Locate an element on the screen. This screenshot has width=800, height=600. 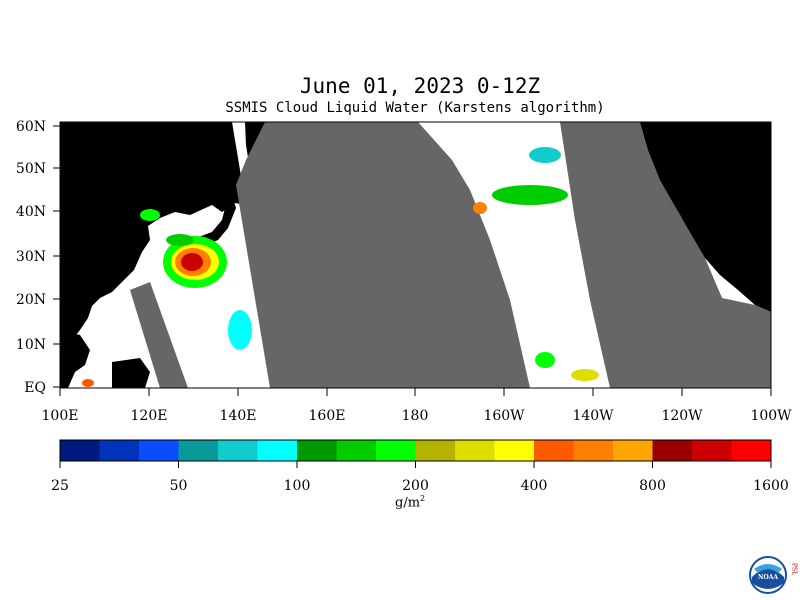
colorbar-label: 200 is located at coordinates (415, 486).